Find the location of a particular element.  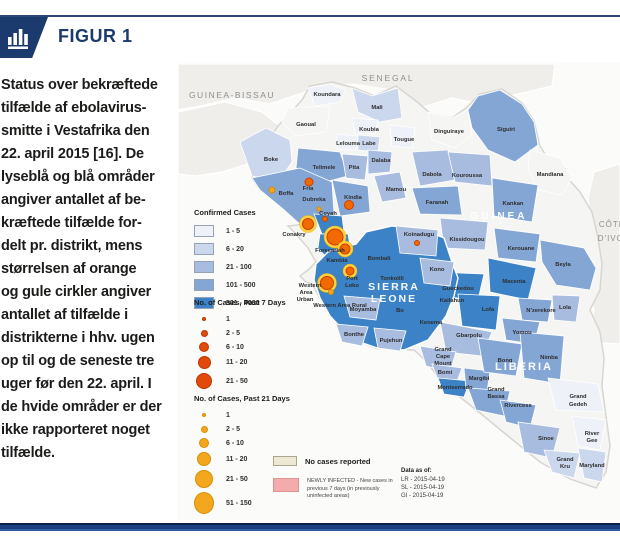

district-label: Pita is located at coordinates (354, 168).